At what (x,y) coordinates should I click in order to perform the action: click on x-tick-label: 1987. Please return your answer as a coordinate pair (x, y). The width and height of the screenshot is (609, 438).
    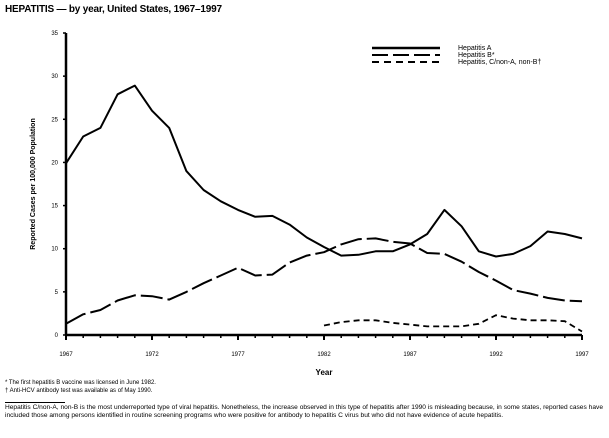
    Looking at the image, I should click on (410, 355).